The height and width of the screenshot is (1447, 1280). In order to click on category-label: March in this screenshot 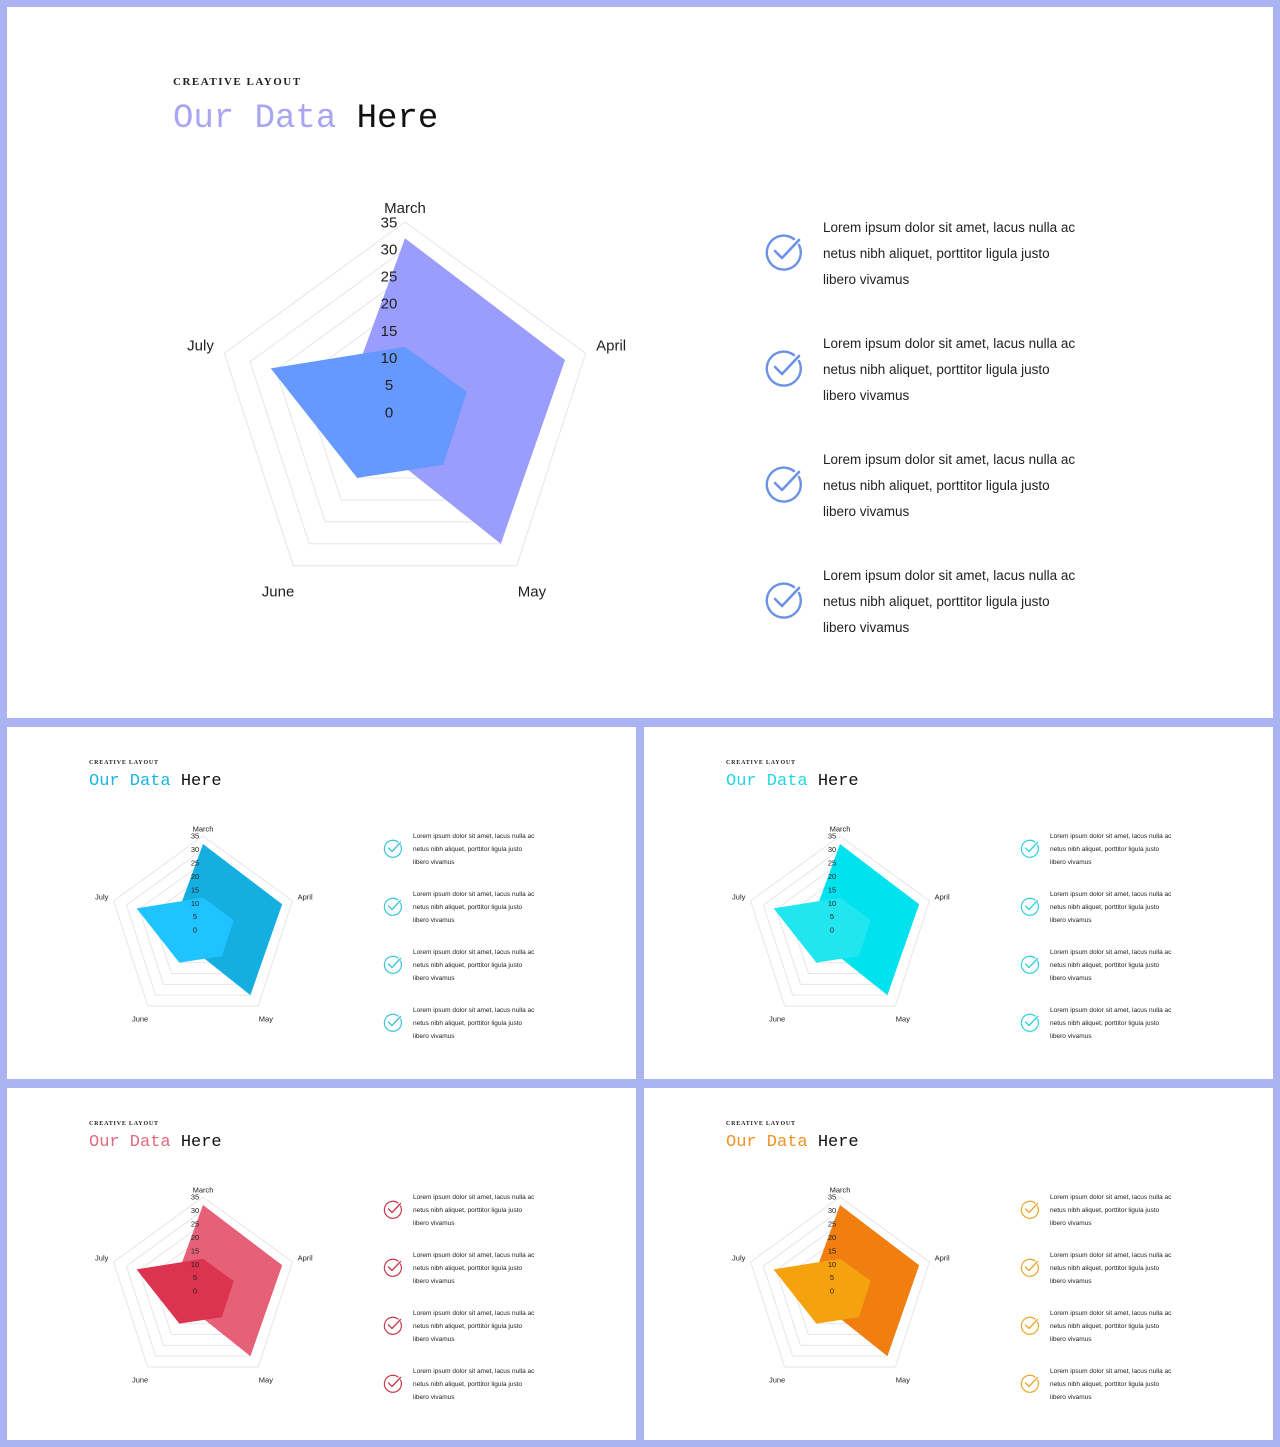, I will do `click(840, 828)`.